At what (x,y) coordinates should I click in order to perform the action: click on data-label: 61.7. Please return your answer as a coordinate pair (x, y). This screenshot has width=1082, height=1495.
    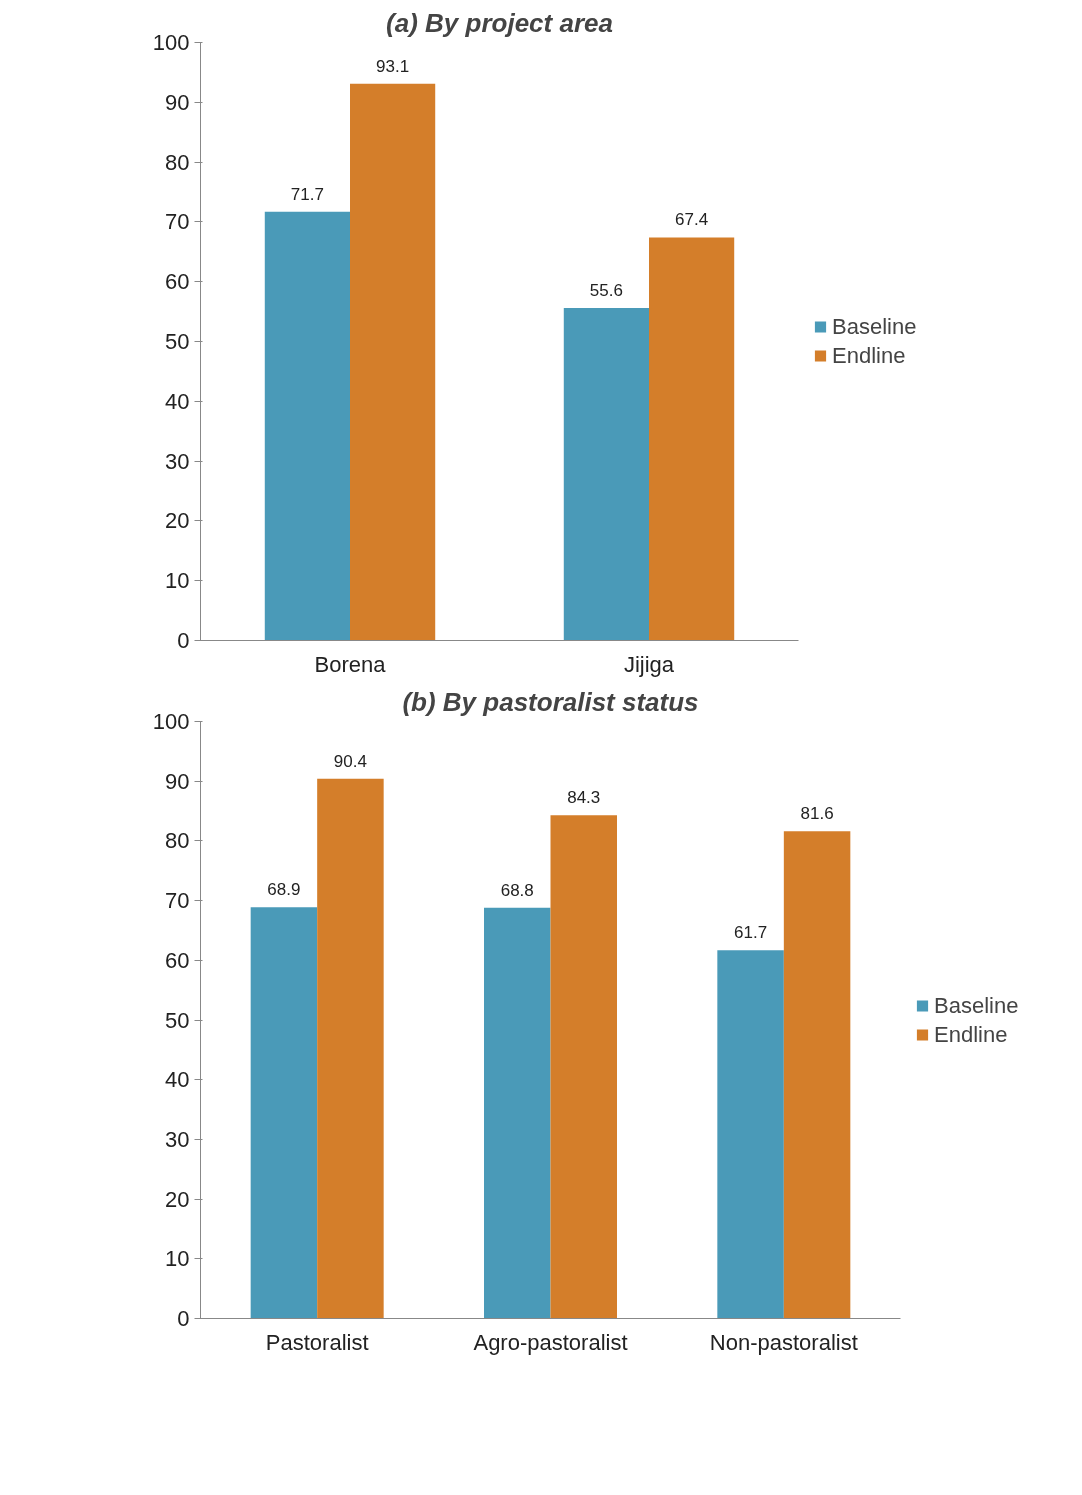
    Looking at the image, I should click on (751, 933).